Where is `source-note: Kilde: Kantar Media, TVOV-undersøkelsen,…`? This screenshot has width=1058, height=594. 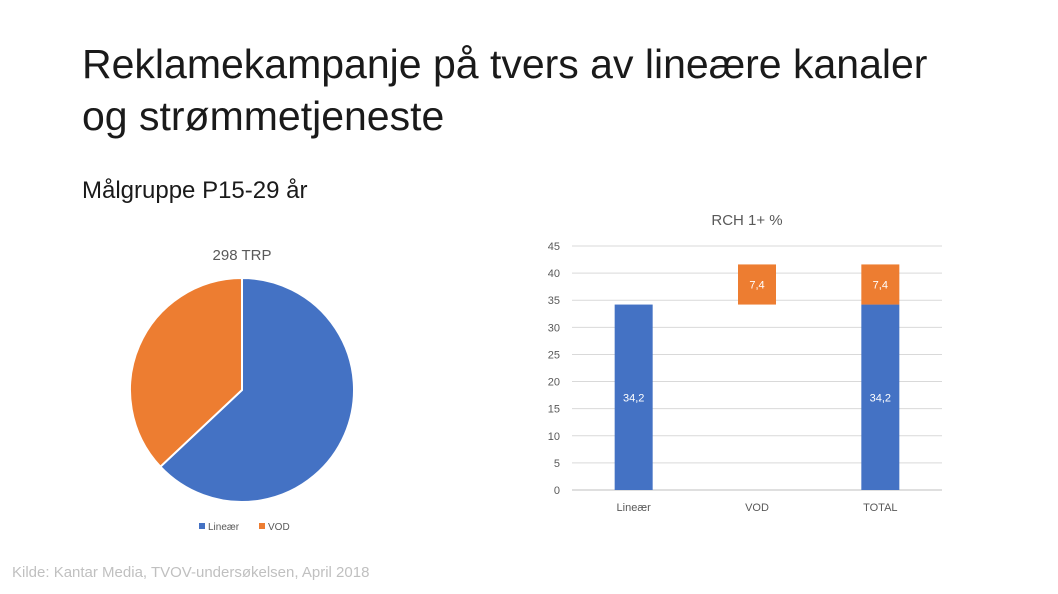 source-note: Kilde: Kantar Media, TVOV-undersøkelsen,… is located at coordinates (191, 572).